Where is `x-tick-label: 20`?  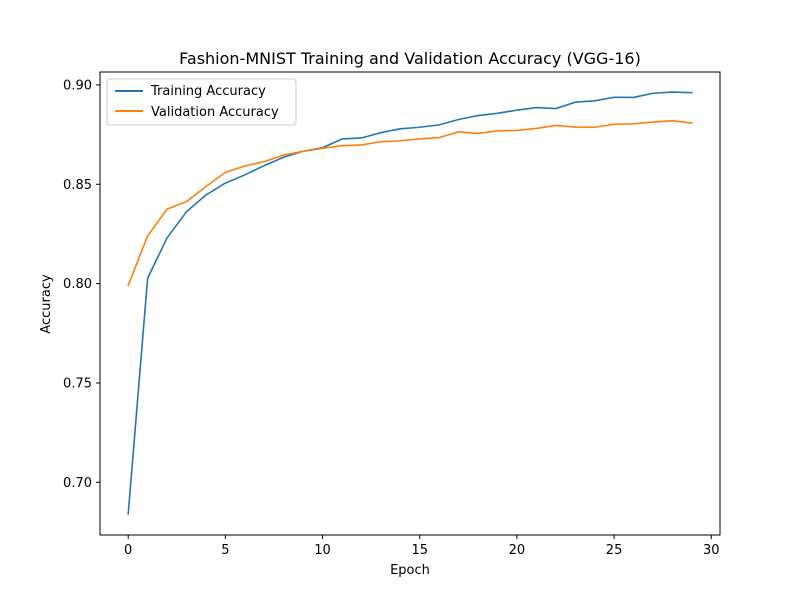
x-tick-label: 20 is located at coordinates (517, 550).